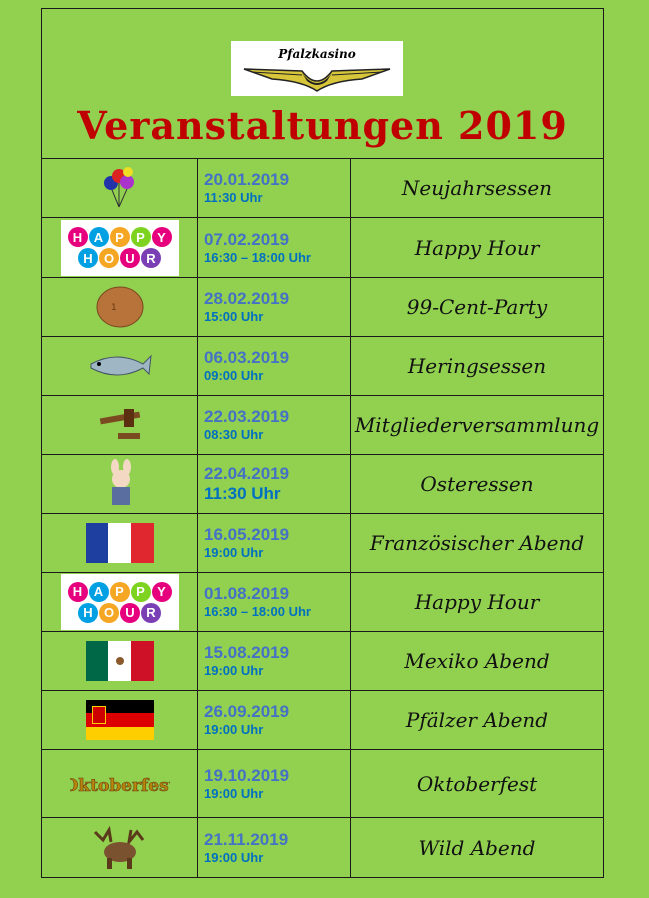 This screenshot has height=898, width=649. What do you see at coordinates (234, 434) in the screenshot?
I see `event-time: 08:30 Uhr` at bounding box center [234, 434].